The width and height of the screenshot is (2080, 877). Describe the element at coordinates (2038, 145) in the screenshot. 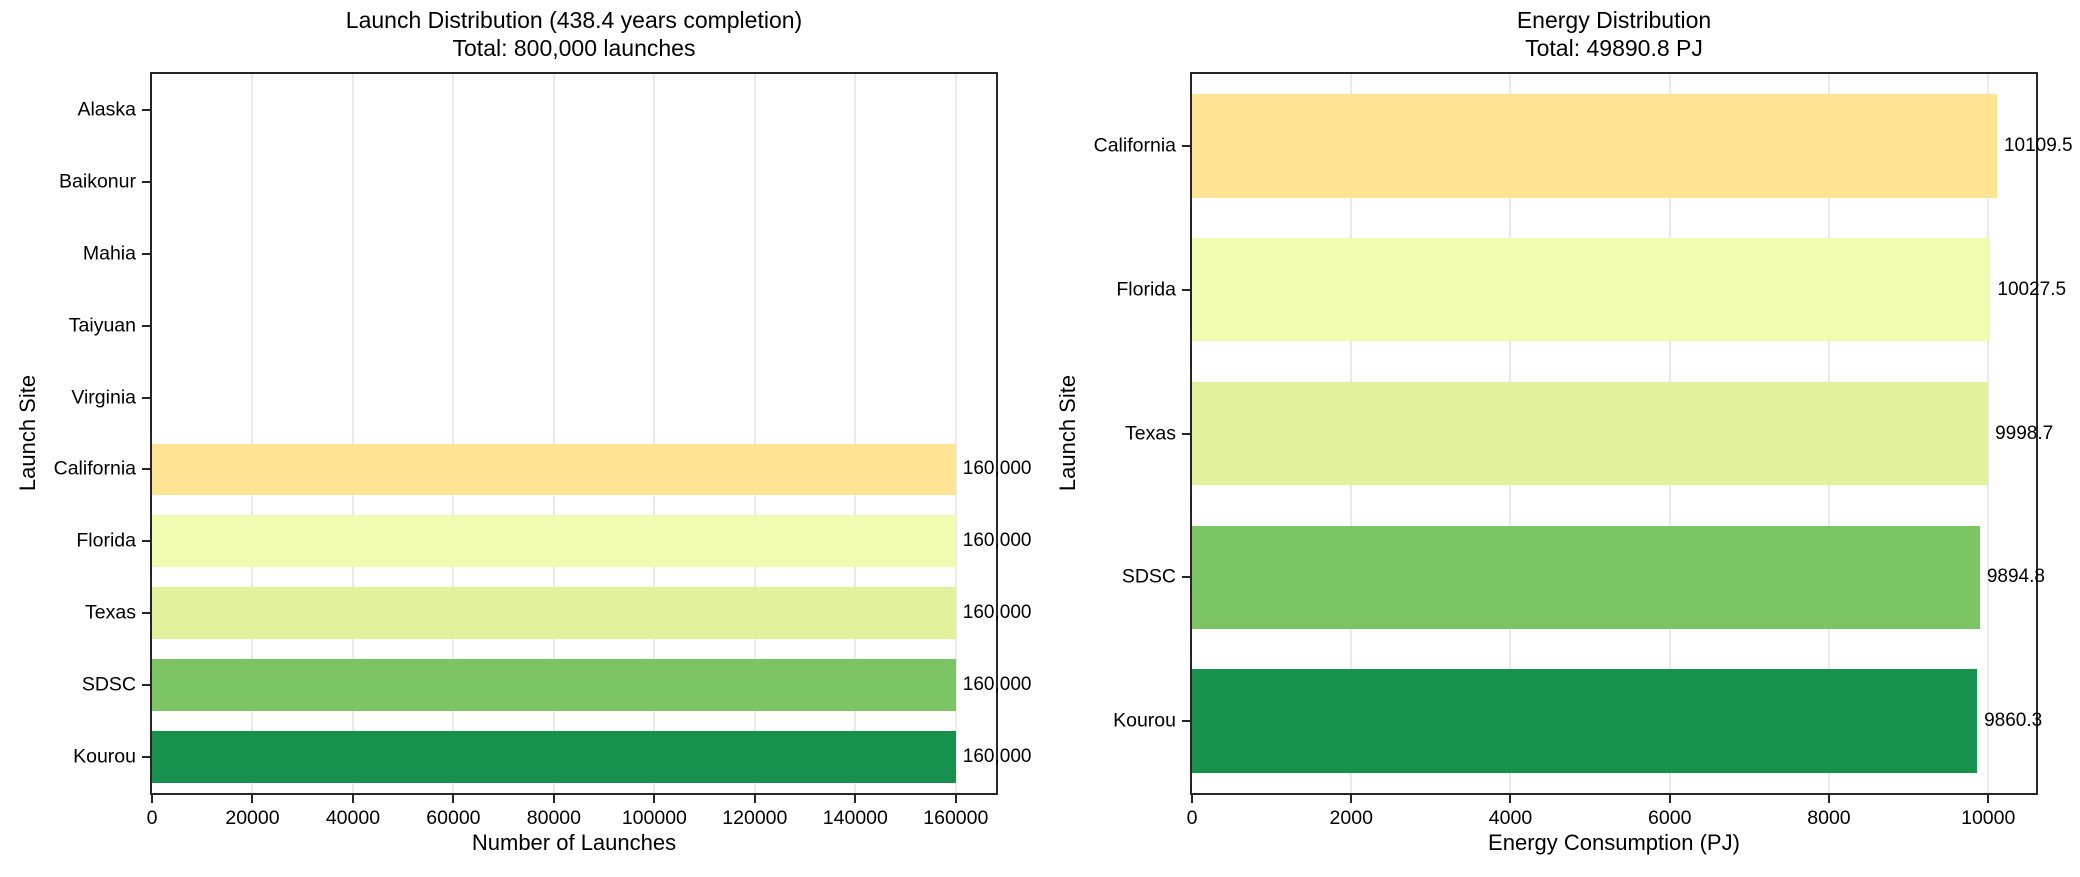

I see `bar-value-label: 10109.5` at that location.